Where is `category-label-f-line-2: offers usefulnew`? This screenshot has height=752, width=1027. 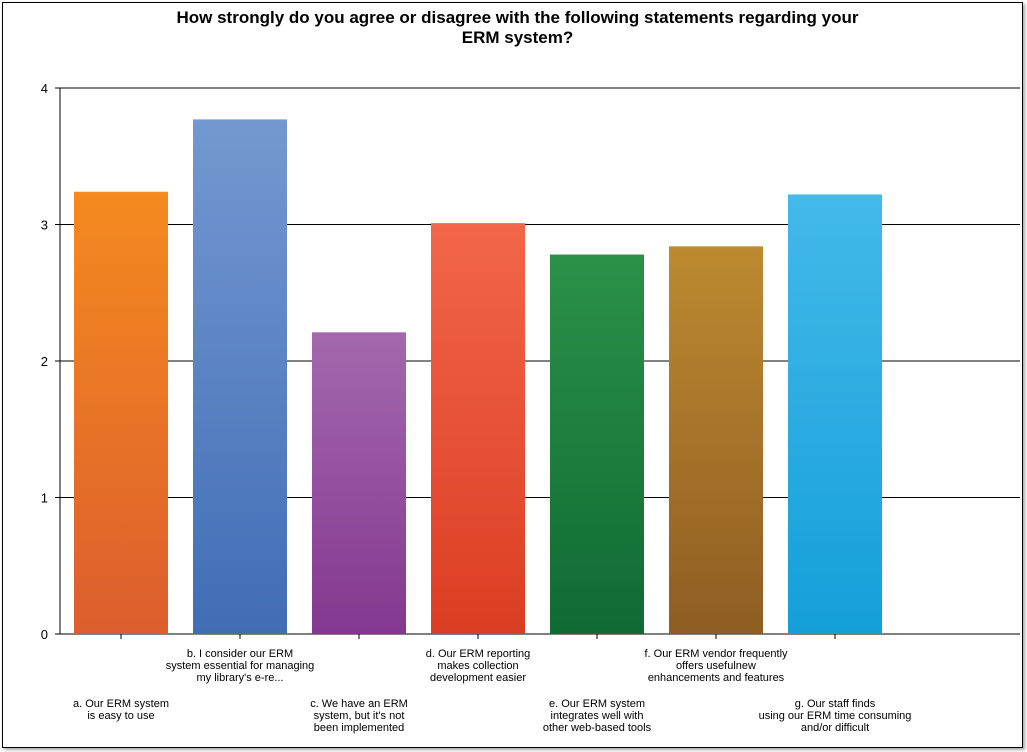
category-label-f-line-2: offers usefulnew is located at coordinates (716, 666).